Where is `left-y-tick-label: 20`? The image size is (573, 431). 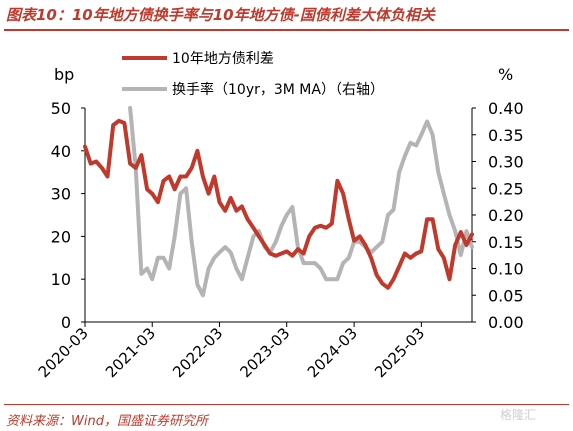
left-y-tick-label: 20 is located at coordinates (61, 236).